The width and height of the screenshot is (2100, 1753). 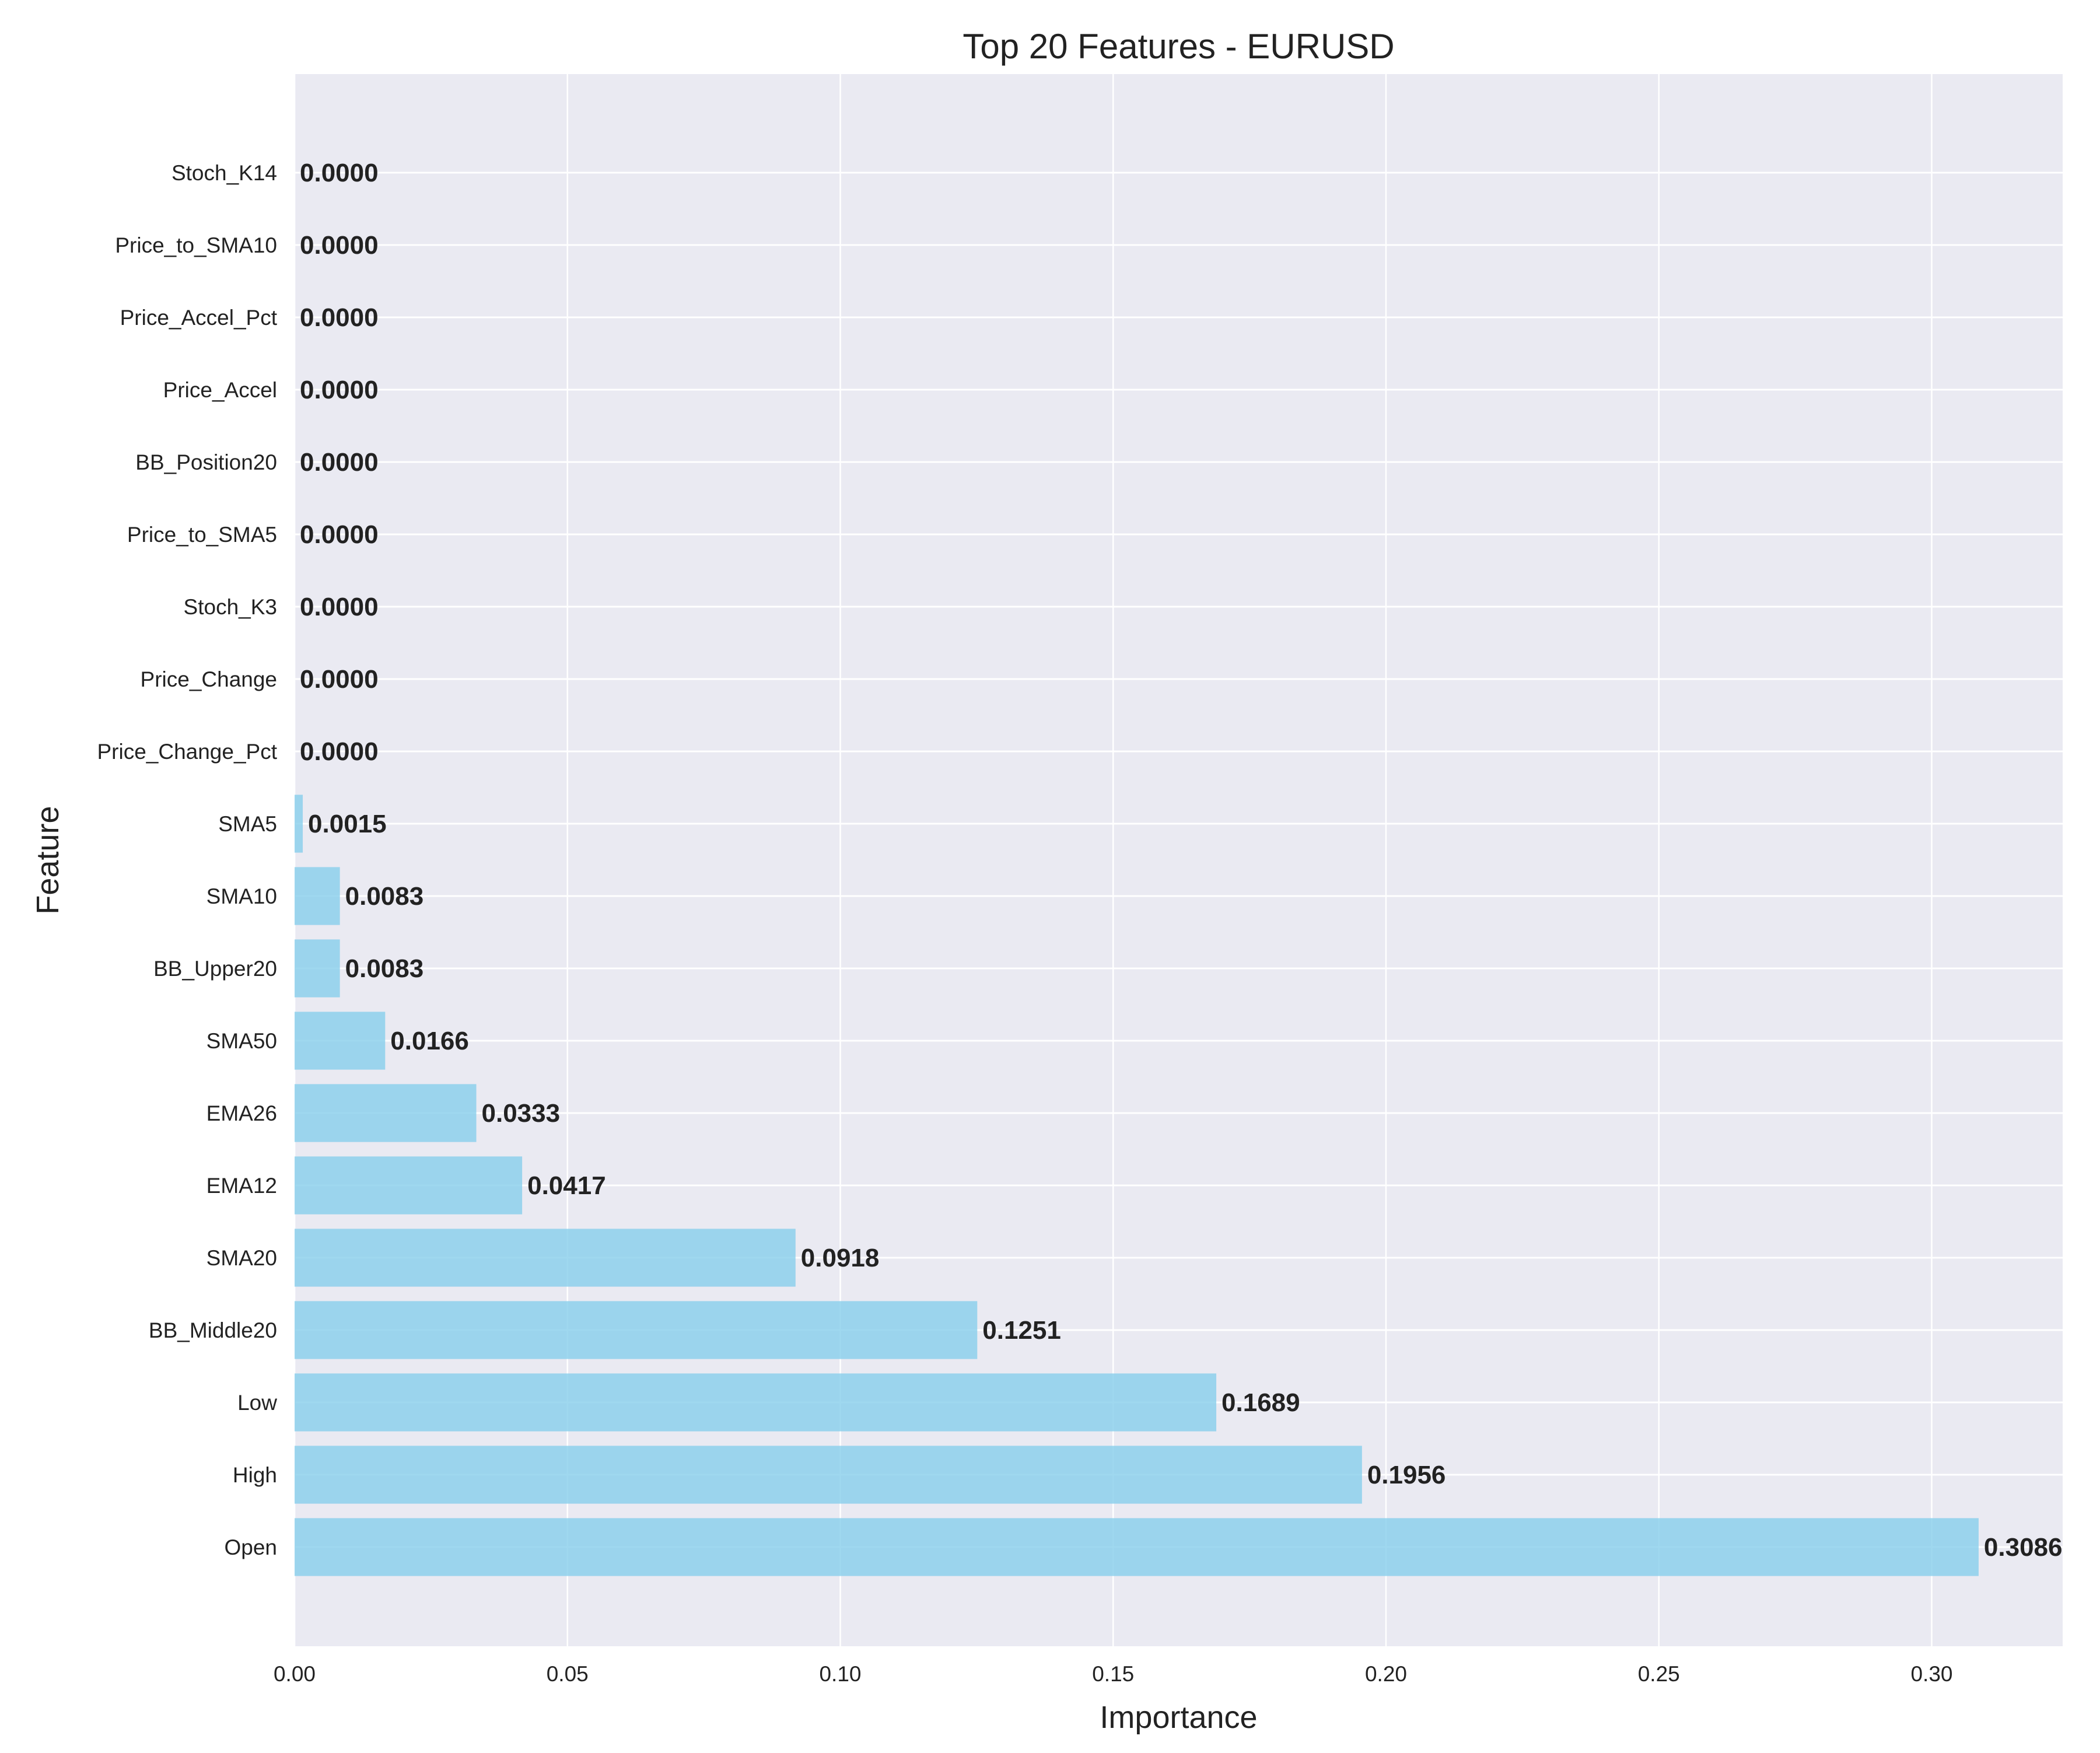 I want to click on y-axis-title: Feature, so click(x=48, y=860).